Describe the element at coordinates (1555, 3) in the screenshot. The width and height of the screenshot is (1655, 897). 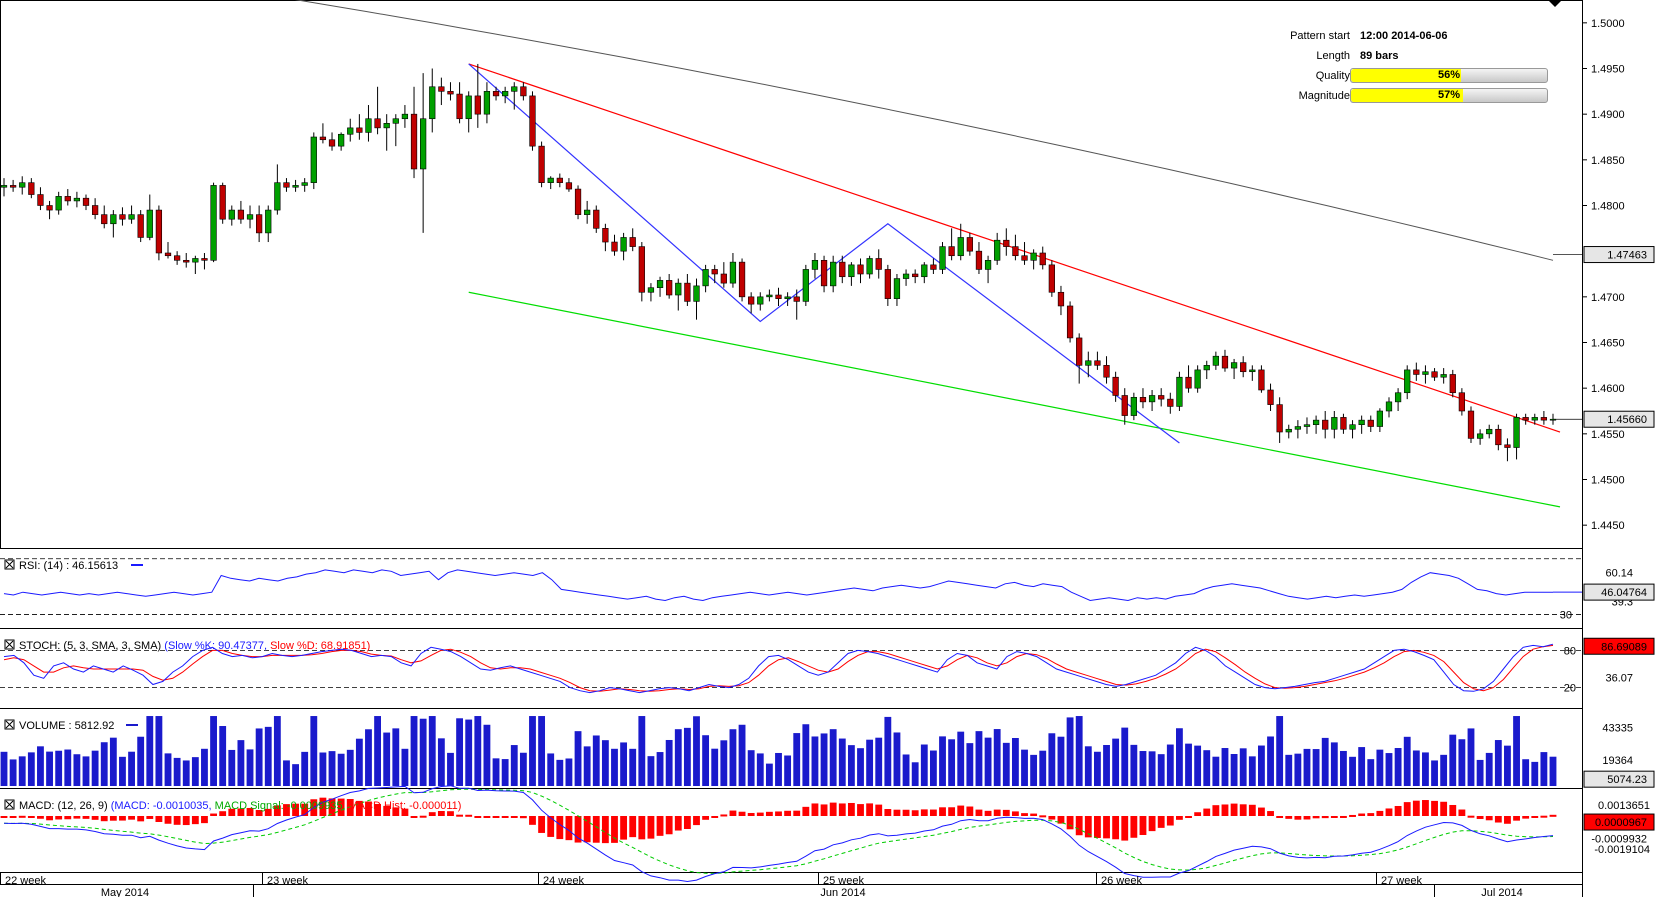
I see `scroll-marker-icon` at that location.